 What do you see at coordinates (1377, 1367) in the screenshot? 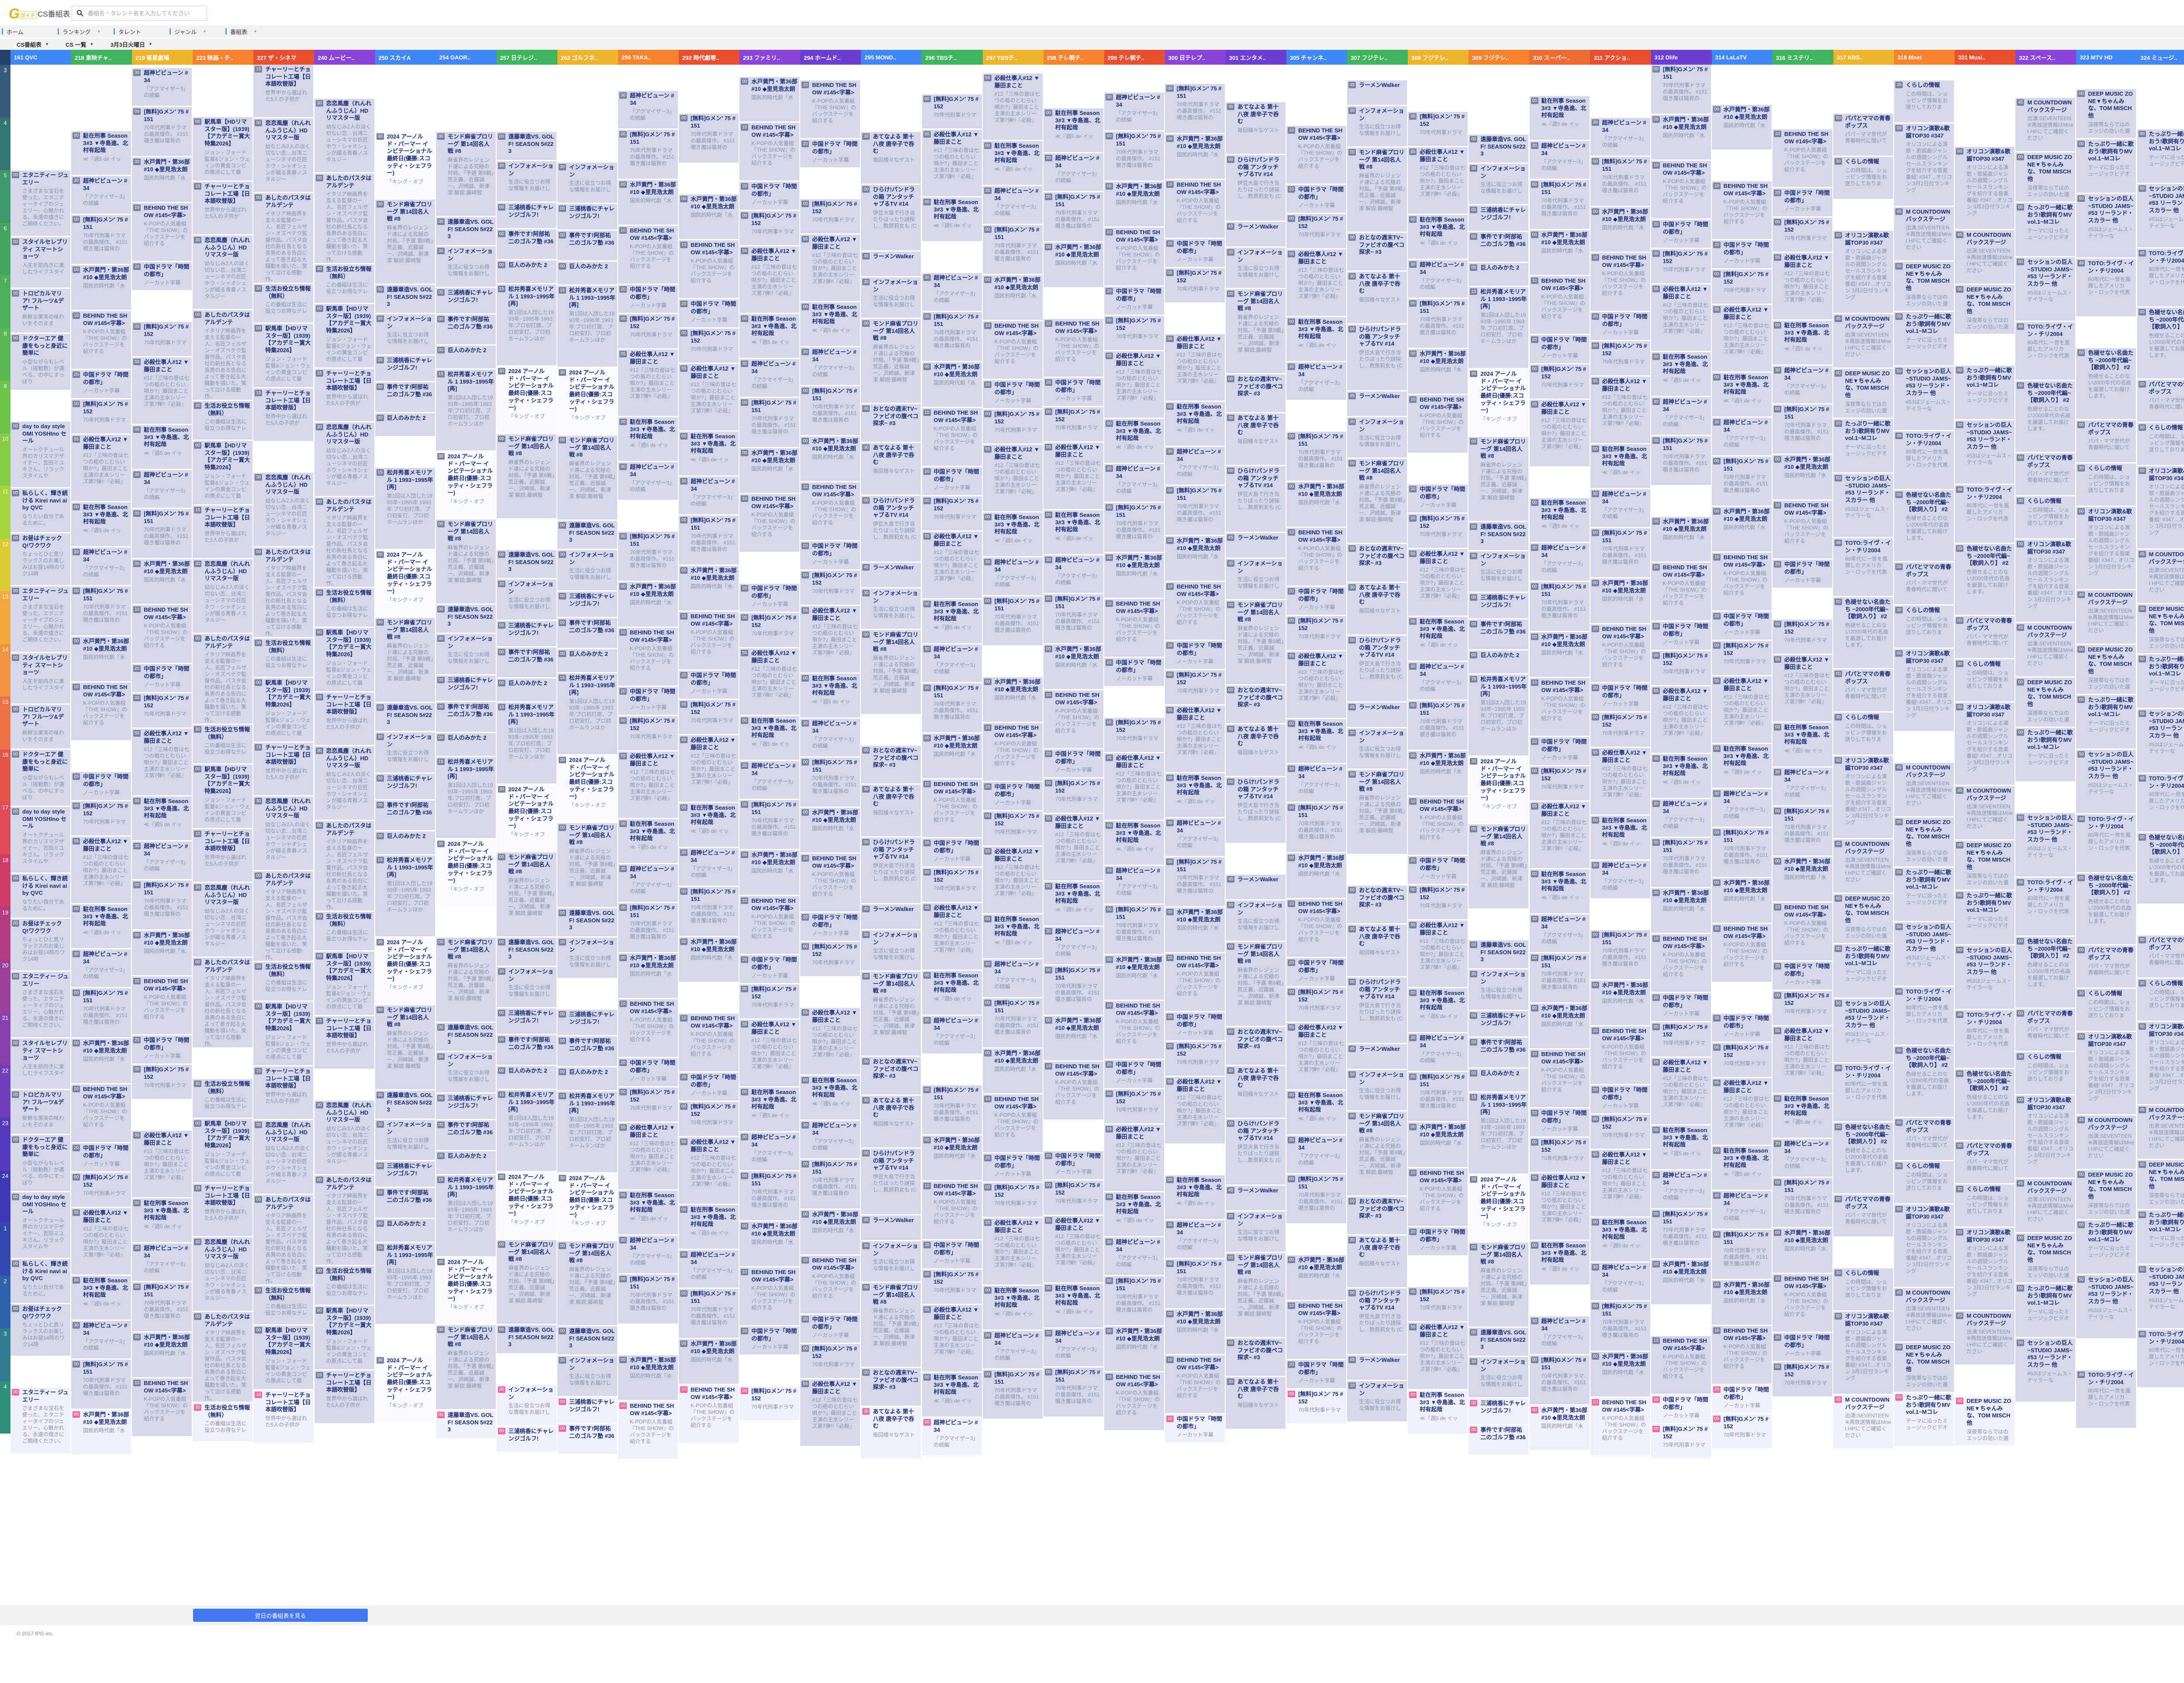
I see `program-card: 45 ラーメンWalker` at bounding box center [1377, 1367].